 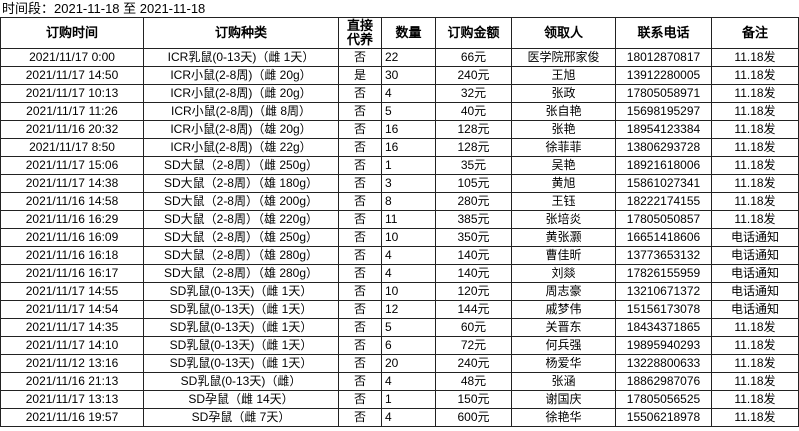 I want to click on cell-quantity: 20, so click(x=408, y=363).